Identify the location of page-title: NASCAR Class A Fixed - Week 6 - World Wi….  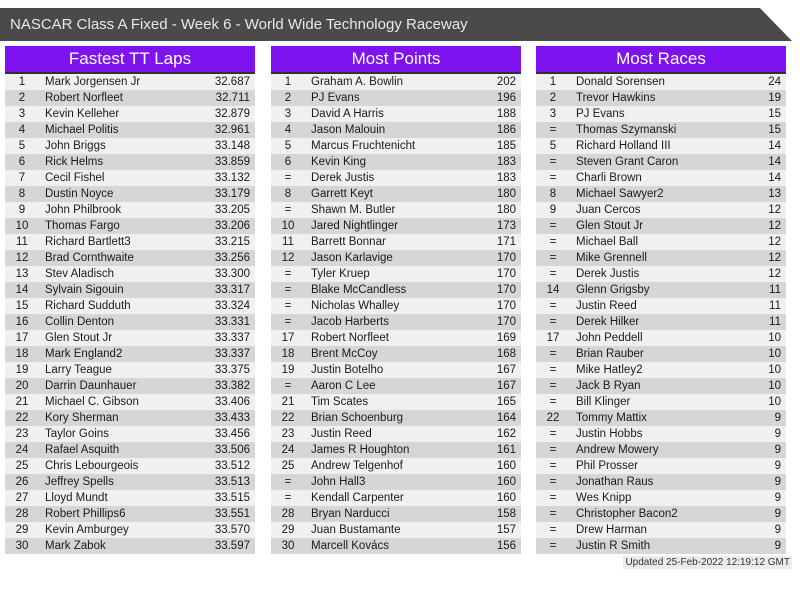
(239, 24).